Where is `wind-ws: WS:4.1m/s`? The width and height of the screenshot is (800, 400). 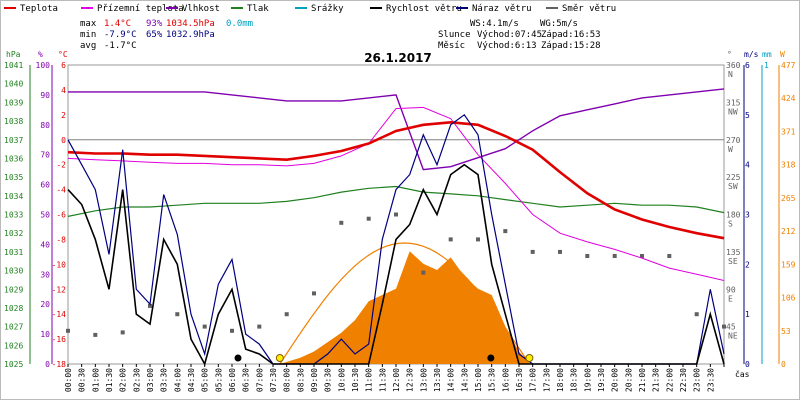
wind-ws: WS:4.1m/s is located at coordinates (494, 24).